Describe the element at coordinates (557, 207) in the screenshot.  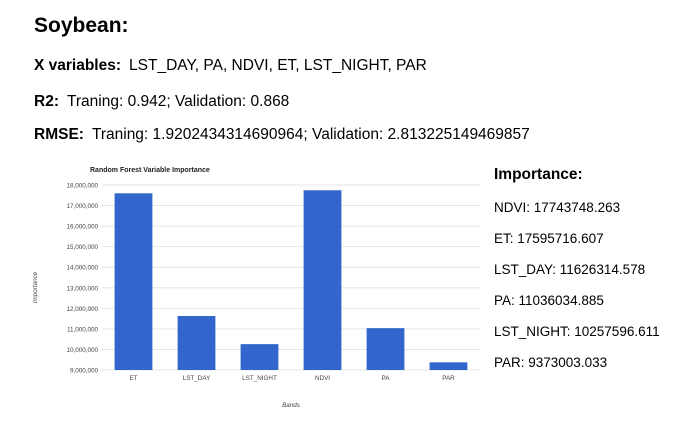
I see `importance-item-ndvi: NDVI: 17743748.263` at that location.